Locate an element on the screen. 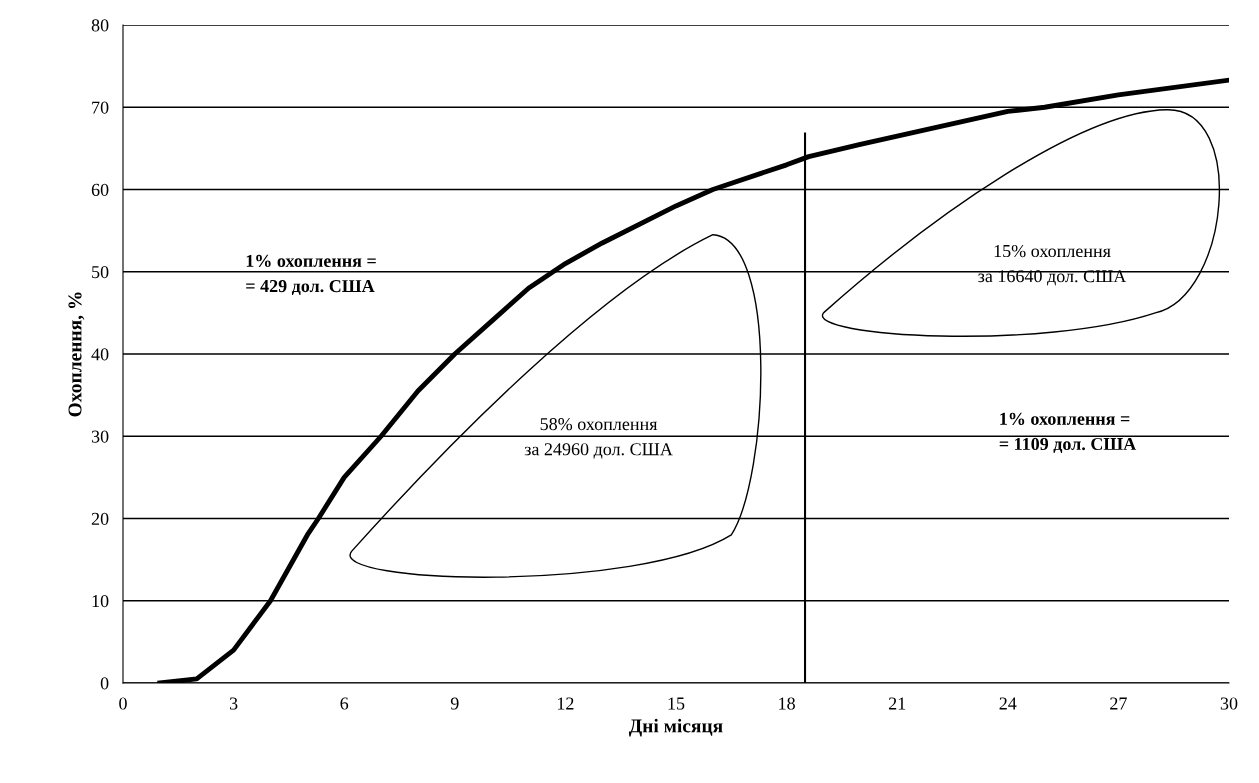  annotation: 58% охоплення за 24960 дол. США is located at coordinates (598, 438).